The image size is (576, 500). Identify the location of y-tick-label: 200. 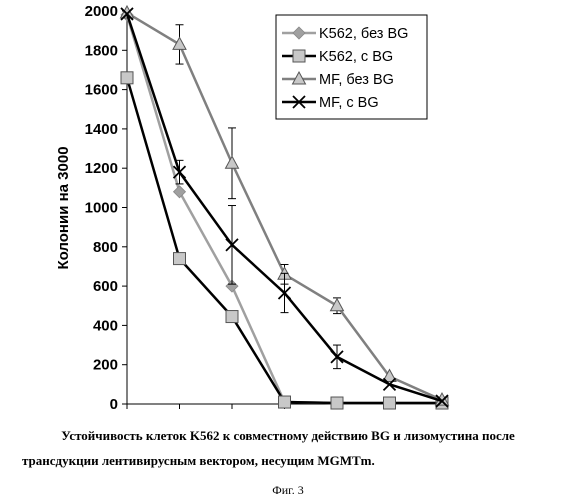
(105, 365).